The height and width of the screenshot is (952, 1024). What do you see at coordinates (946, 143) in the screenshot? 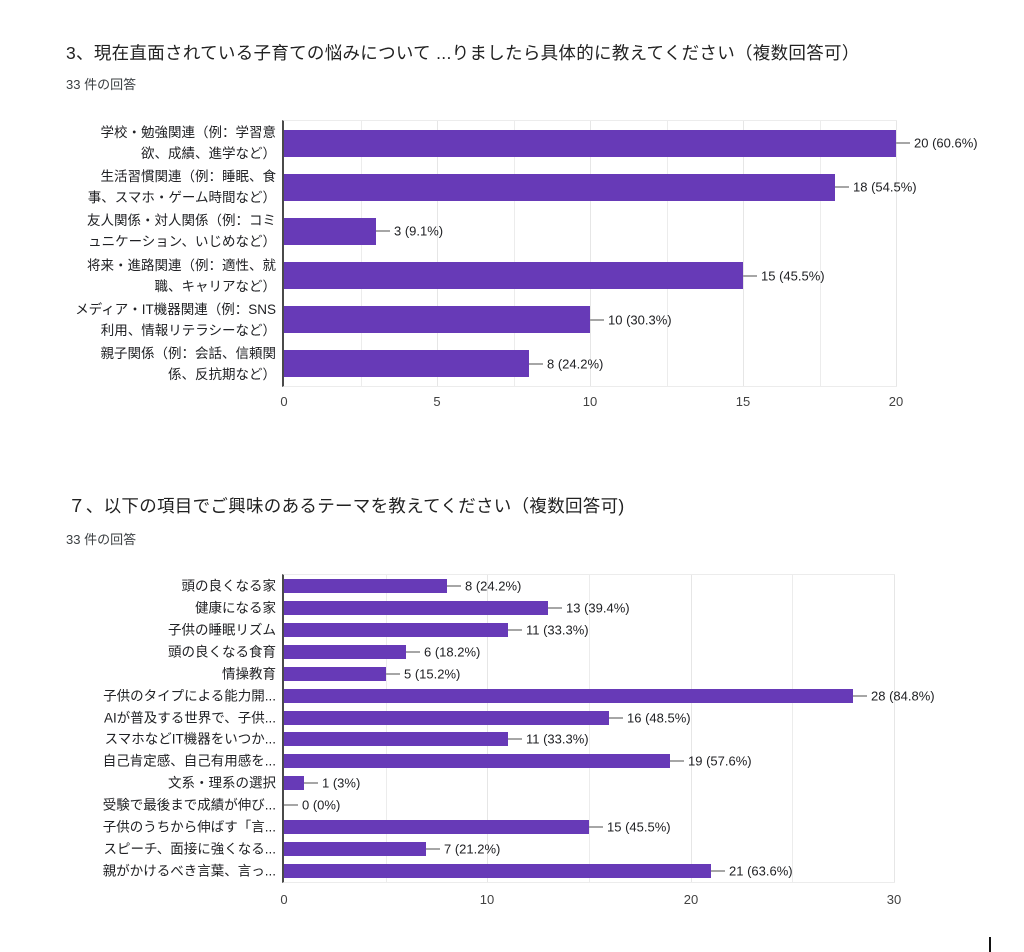
I see `bar-value-label: 20 (60.6%)` at bounding box center [946, 143].